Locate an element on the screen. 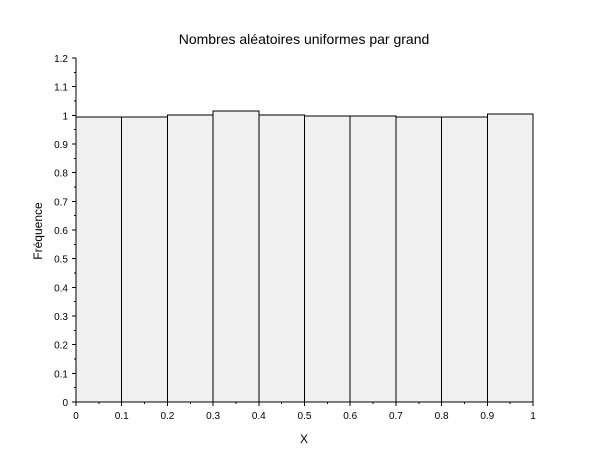  y-axis-label: Fréquence is located at coordinates (38, 231).